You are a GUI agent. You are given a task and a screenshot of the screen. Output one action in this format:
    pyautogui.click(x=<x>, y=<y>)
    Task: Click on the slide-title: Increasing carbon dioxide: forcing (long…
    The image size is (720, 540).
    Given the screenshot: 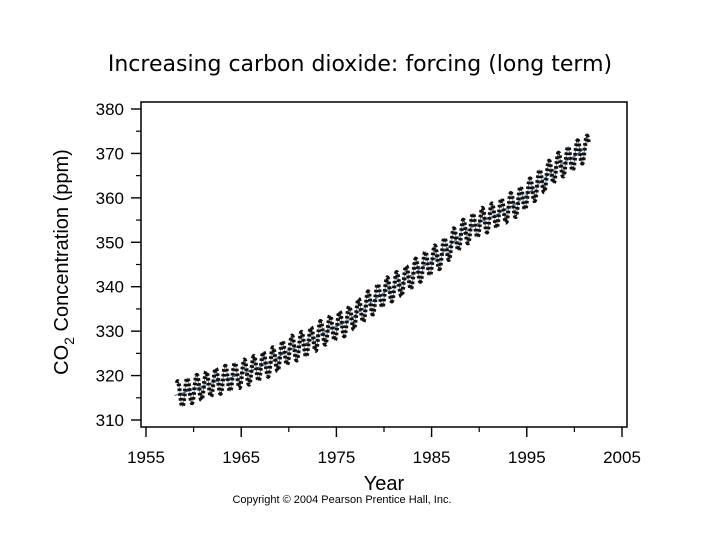 What is the action you would take?
    pyautogui.click(x=360, y=64)
    